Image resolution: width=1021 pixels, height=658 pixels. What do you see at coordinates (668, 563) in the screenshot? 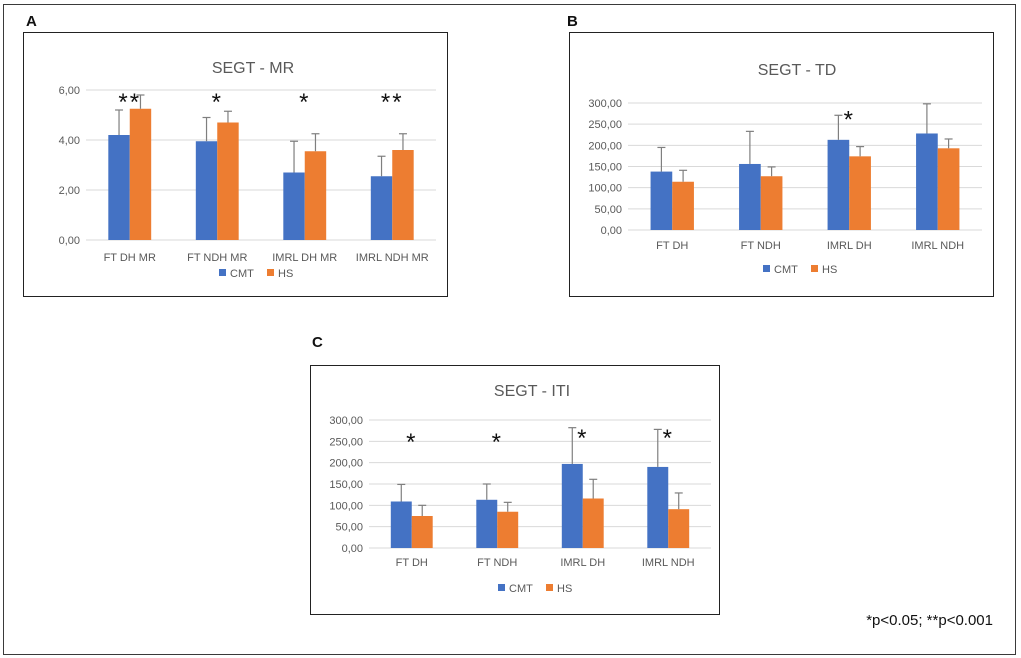
I see `chart-c-category-label: IMRL NDH` at bounding box center [668, 563].